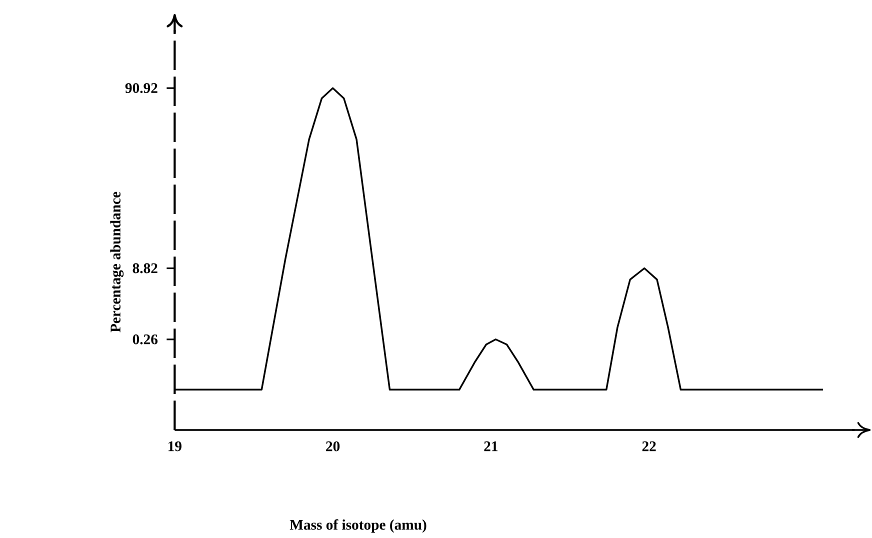  I want to click on x-tick-label: 22, so click(649, 446).